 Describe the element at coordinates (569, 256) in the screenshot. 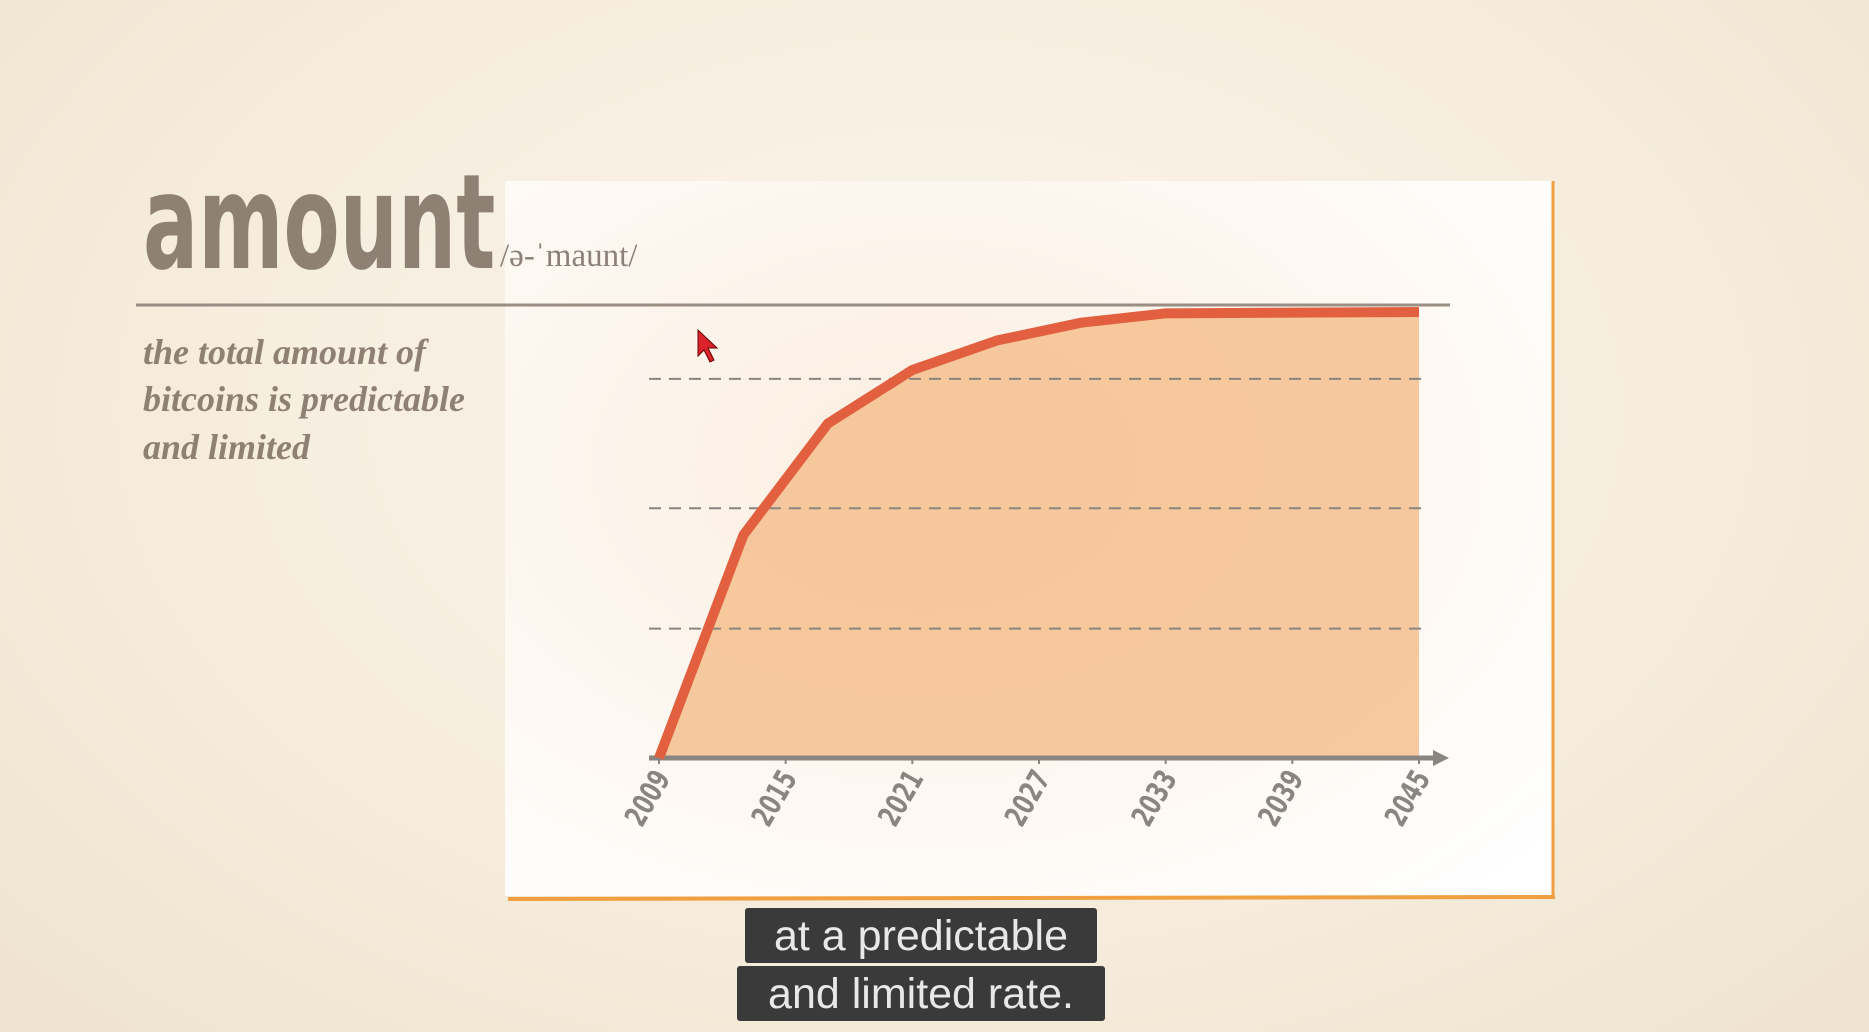

I see `pronunciation: /ə-ˈmaunt/` at that location.